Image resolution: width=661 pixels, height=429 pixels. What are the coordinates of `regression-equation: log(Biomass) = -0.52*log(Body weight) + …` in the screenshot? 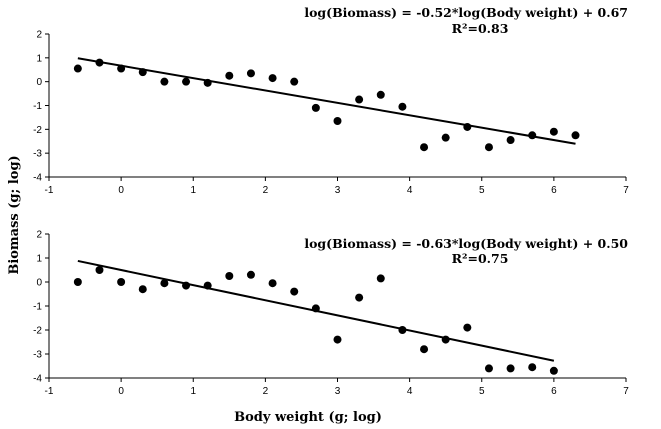 It's located at (466, 12).